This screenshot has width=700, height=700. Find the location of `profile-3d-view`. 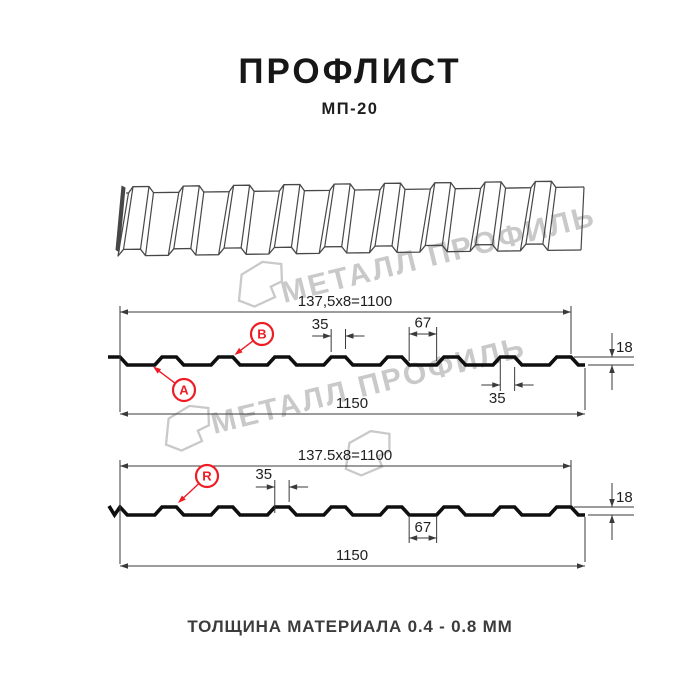

profile-3d-view is located at coordinates (350, 218).